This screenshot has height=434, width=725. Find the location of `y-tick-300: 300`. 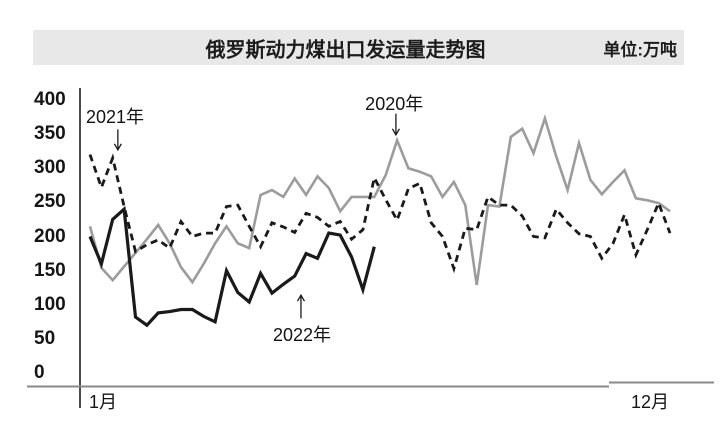

y-tick-300: 300 is located at coordinates (50, 168).